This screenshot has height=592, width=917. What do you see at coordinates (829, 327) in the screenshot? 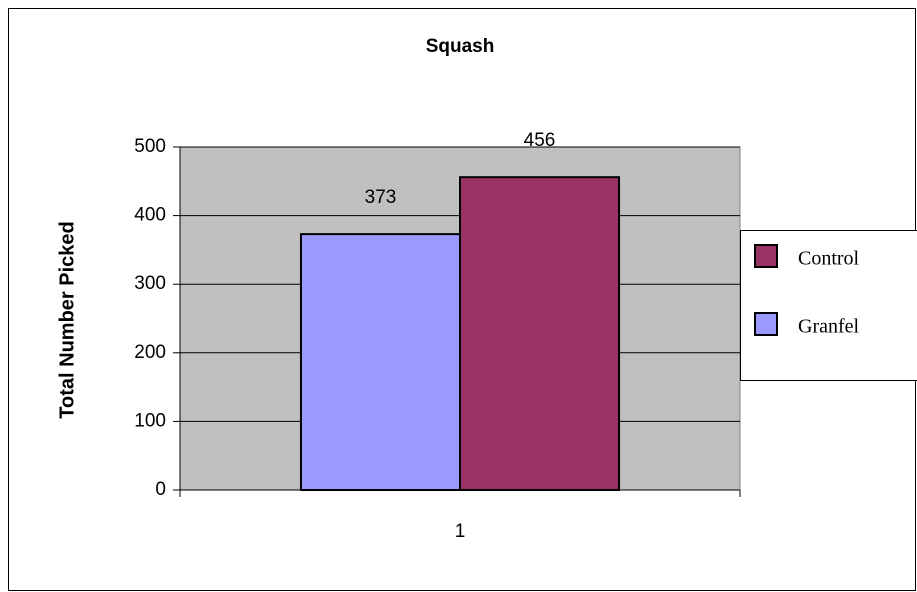
I see `legend-label: Granfel` at bounding box center [829, 327].